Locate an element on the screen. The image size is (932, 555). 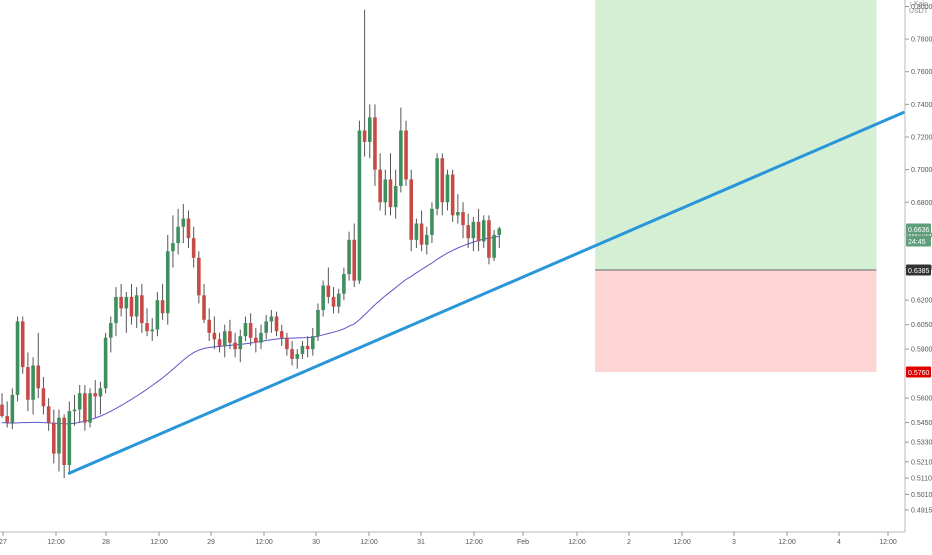
price-tick-label: 0.5450 is located at coordinates (921, 423).